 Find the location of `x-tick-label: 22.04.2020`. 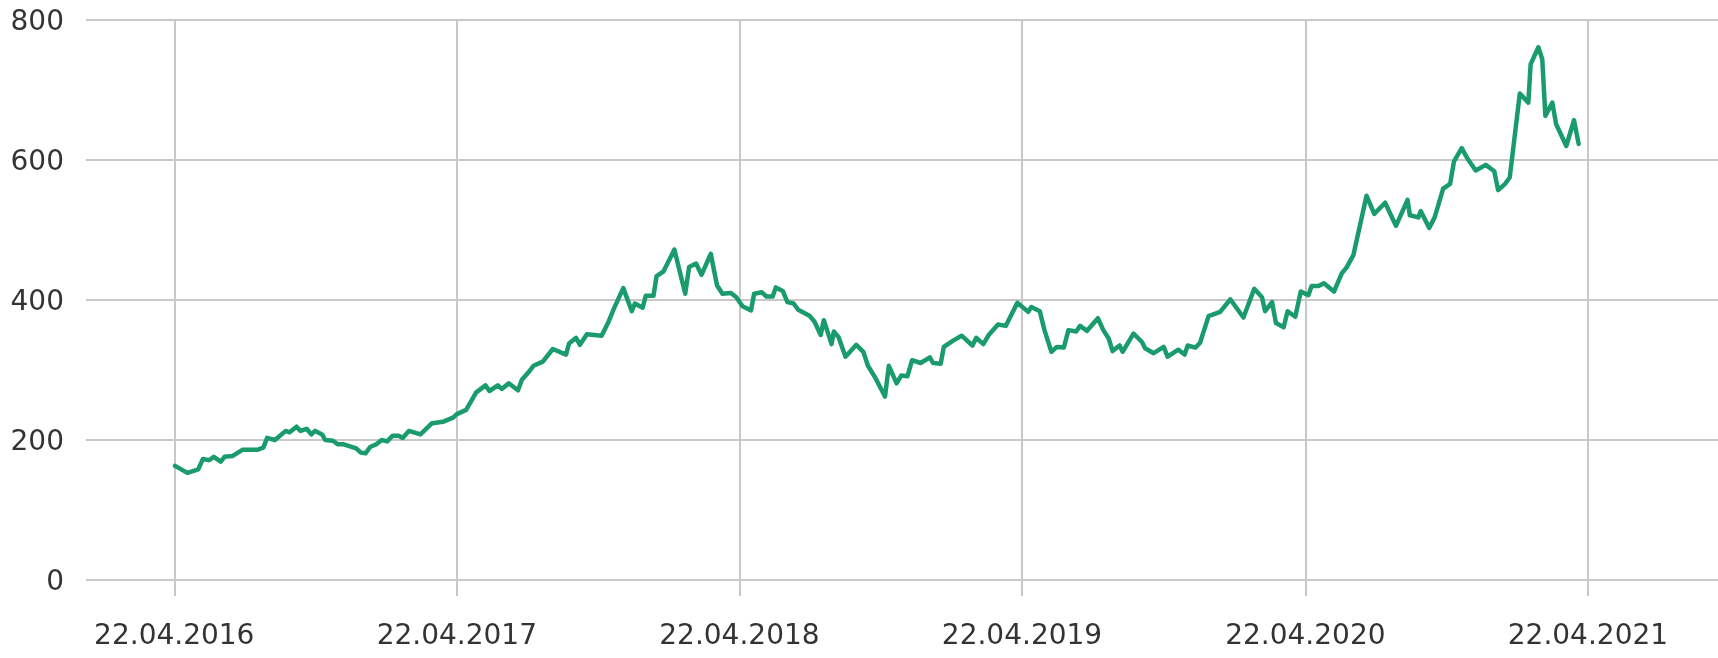

x-tick-label: 22.04.2020 is located at coordinates (1305, 634).